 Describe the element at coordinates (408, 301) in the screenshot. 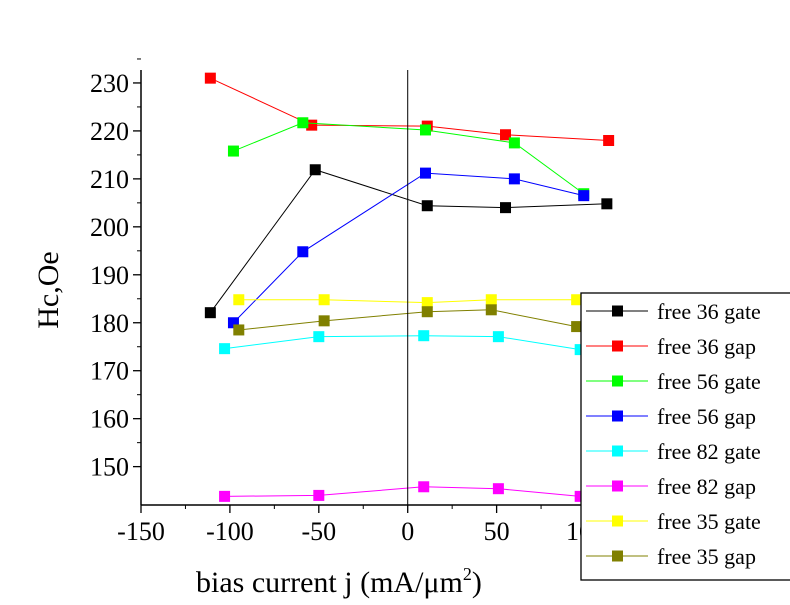

I see `series-free-35-gate` at that location.